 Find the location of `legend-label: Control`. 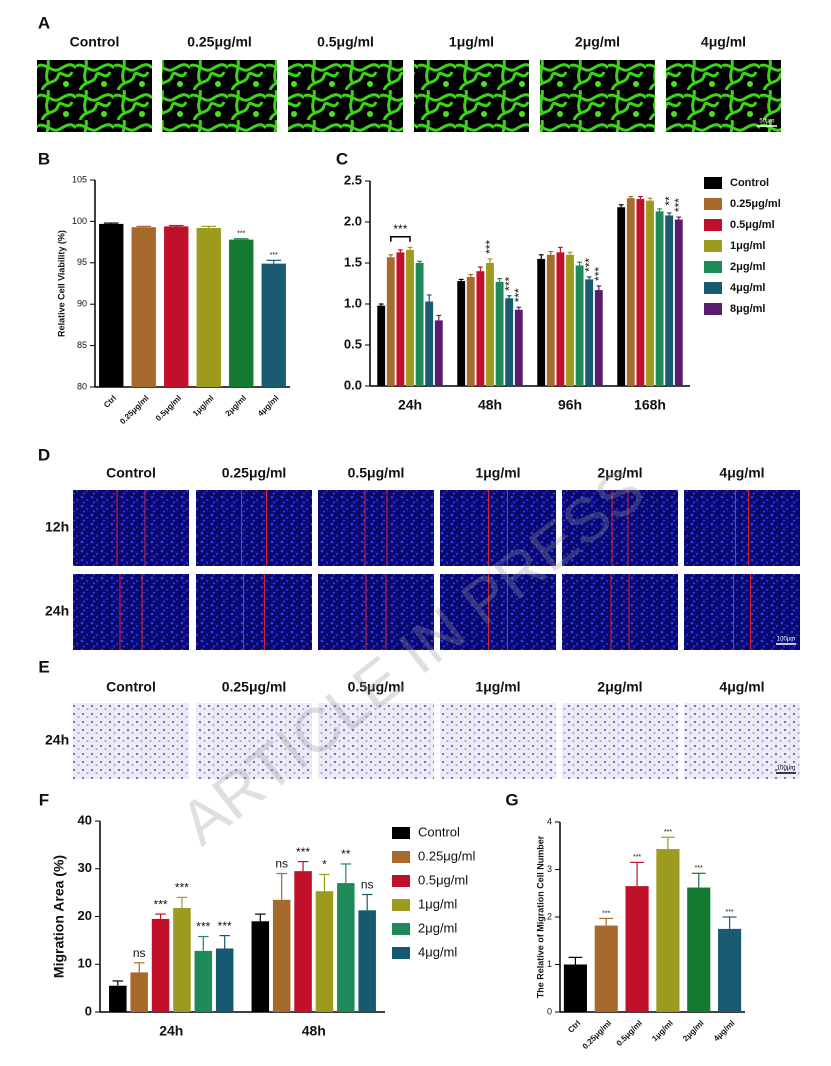

legend-label: Control is located at coordinates (749, 183).